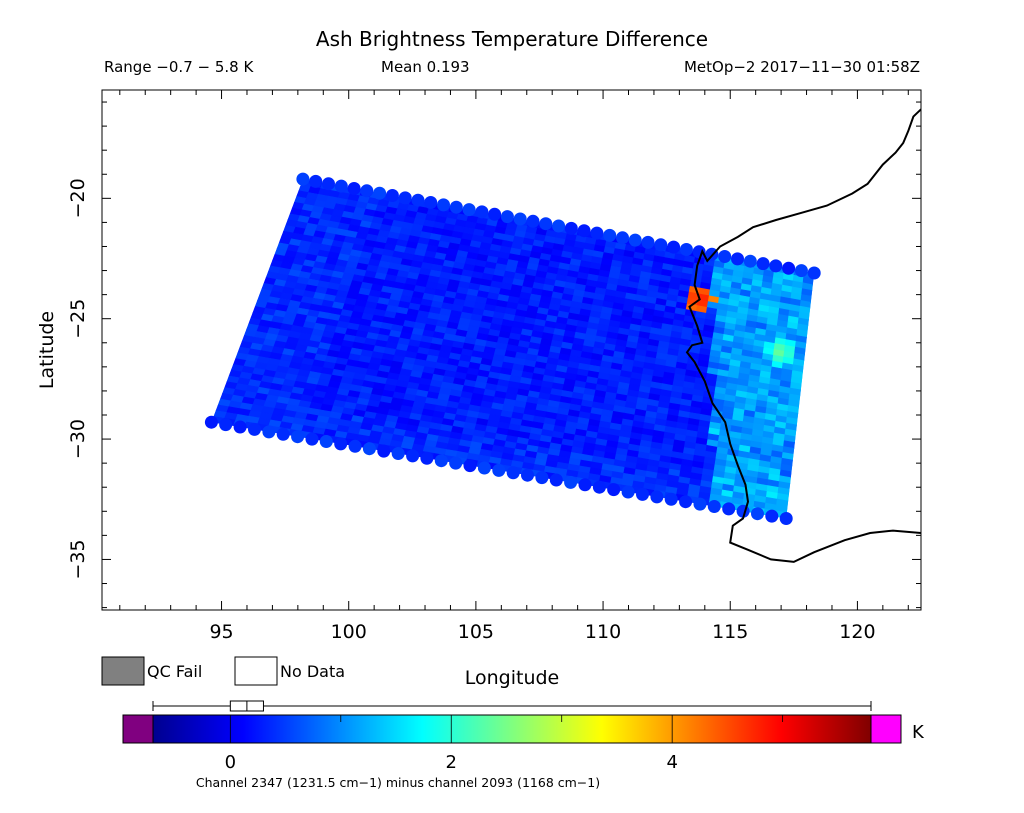 This screenshot has width=1024, height=813. I want to click on x-tick-label: 105, so click(476, 632).